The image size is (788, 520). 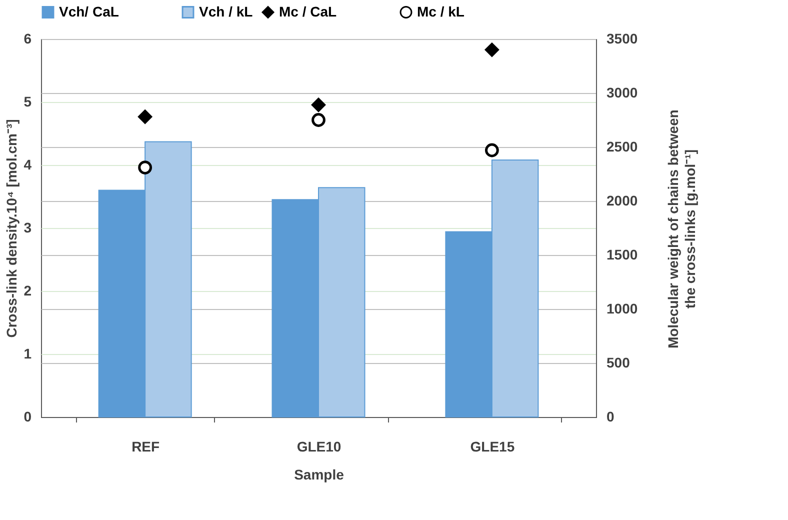 What do you see at coordinates (622, 254) in the screenshot?
I see `y2-tick-label: 1500` at bounding box center [622, 254].